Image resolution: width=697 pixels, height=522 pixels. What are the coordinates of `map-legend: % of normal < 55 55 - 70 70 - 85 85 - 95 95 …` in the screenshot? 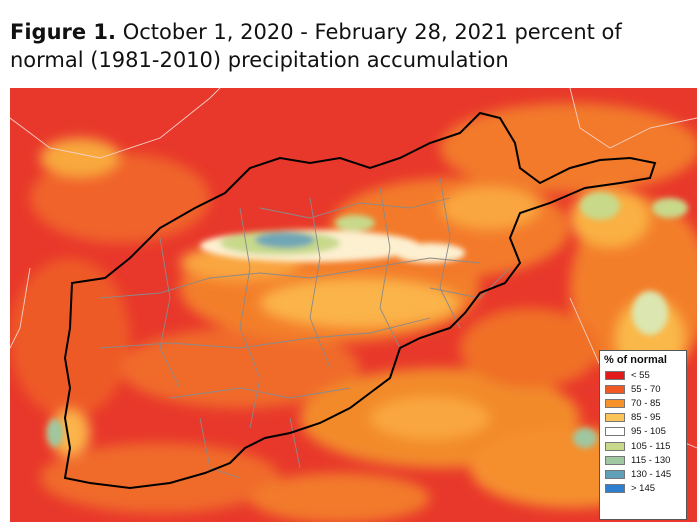 It's located at (643, 435).